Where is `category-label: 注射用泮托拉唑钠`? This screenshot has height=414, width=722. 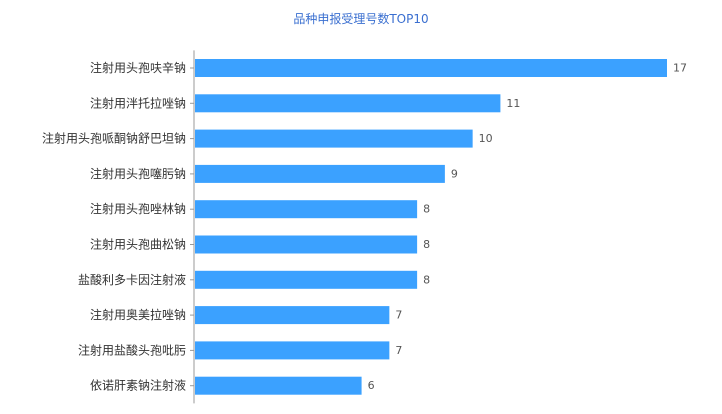 category-label: 注射用泮托拉唑钠 is located at coordinates (138, 102).